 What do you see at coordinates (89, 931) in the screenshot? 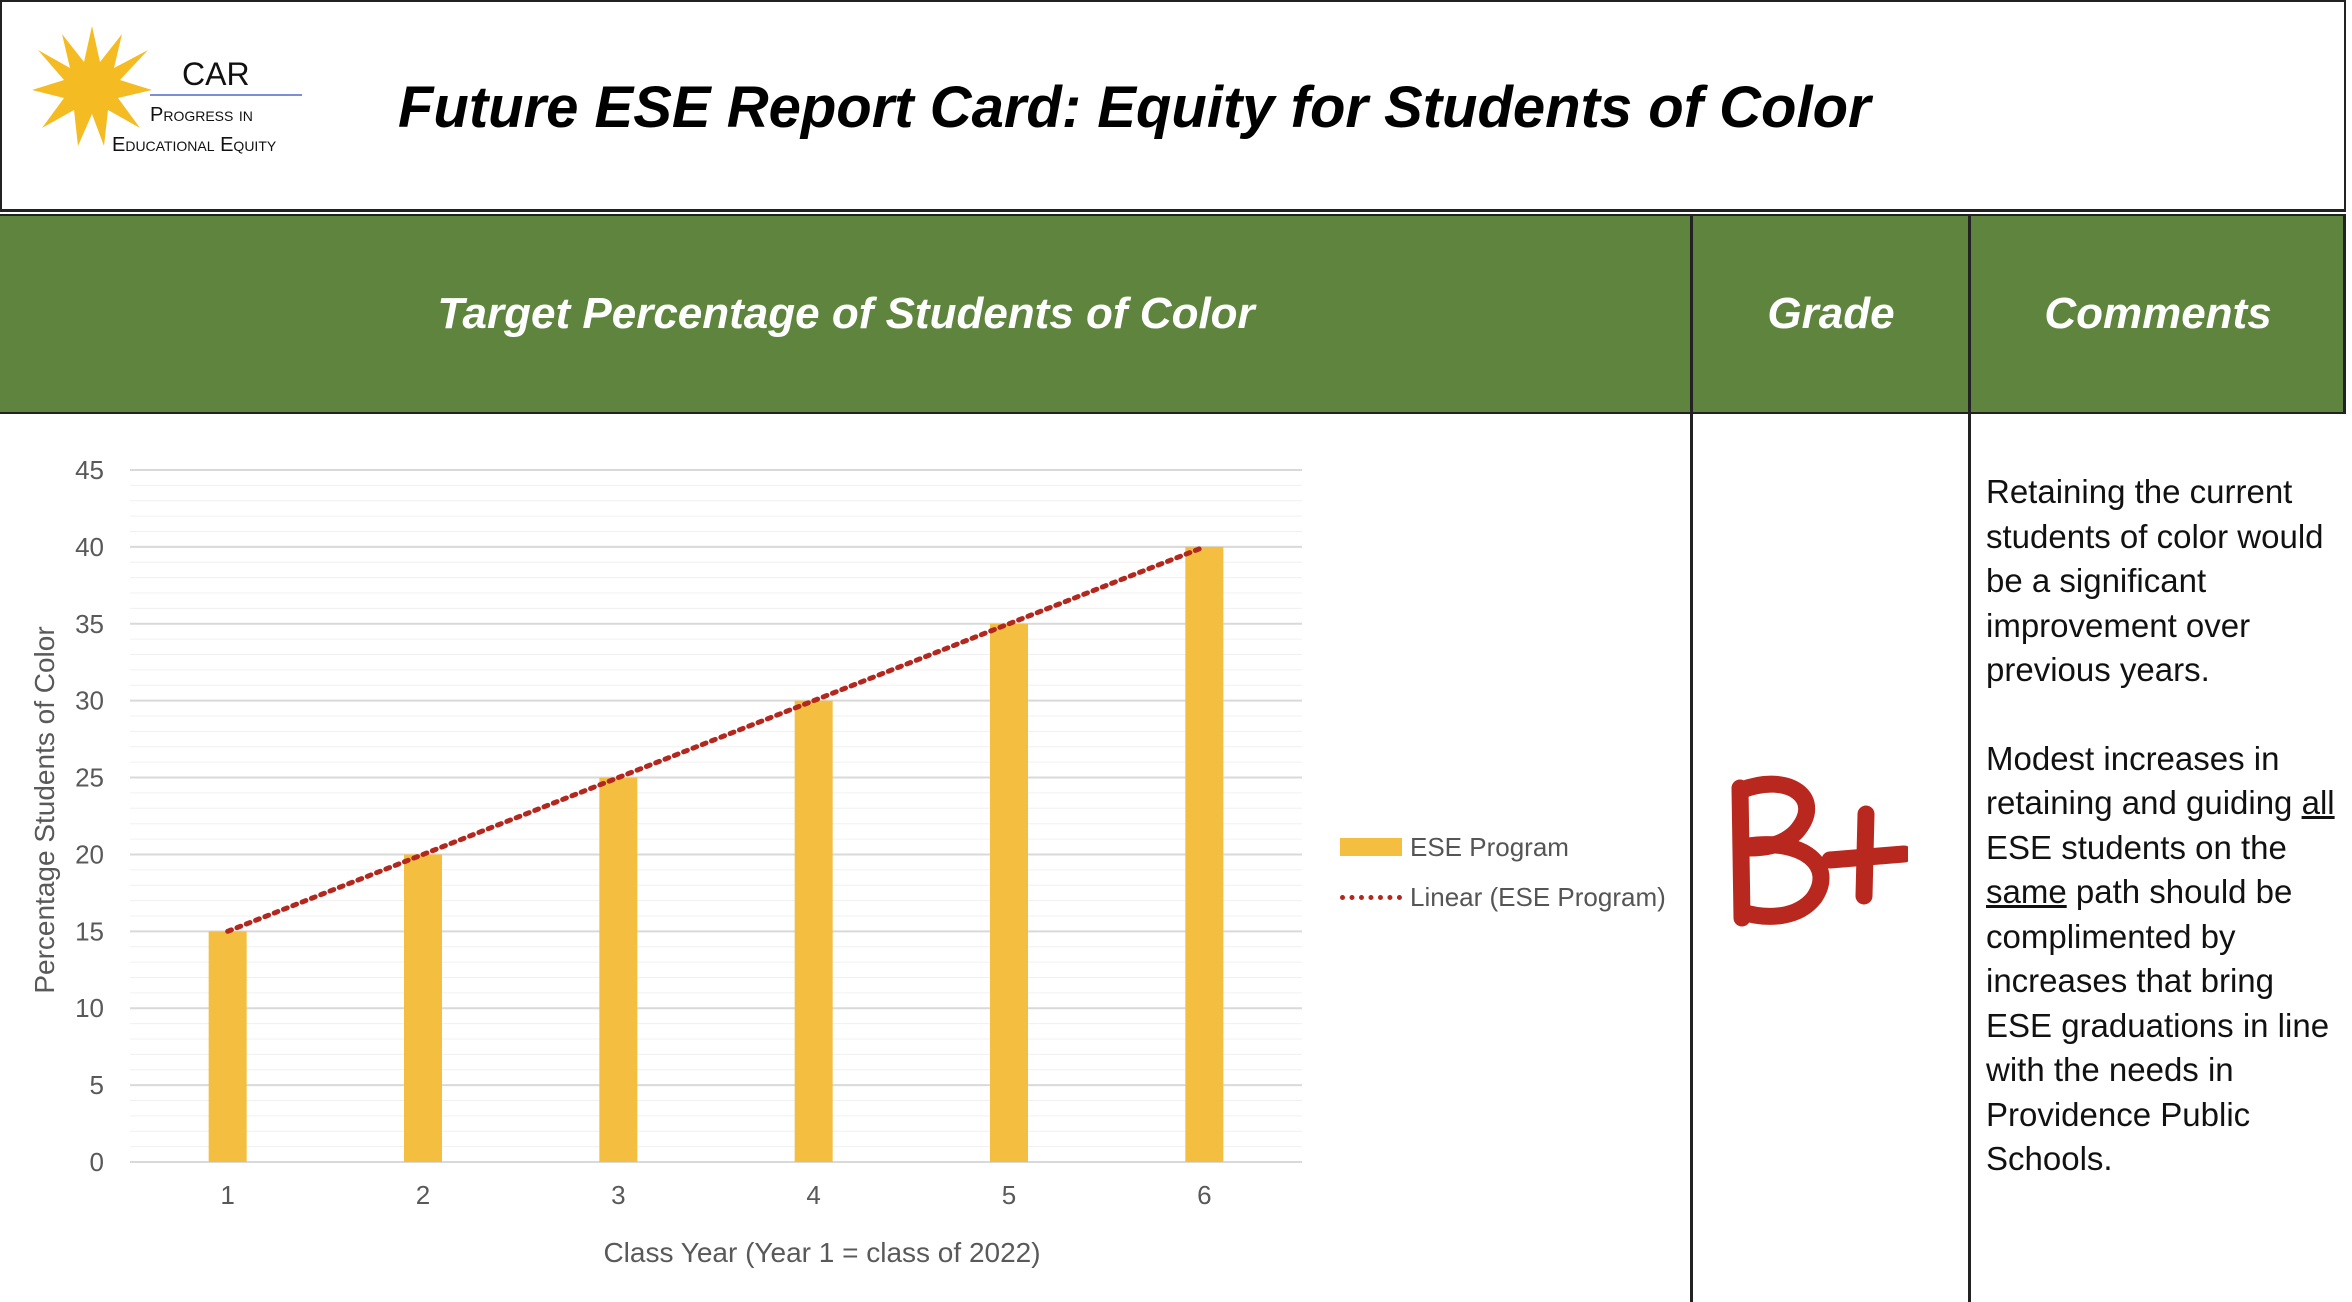
I see `y-tick-label: 15` at bounding box center [89, 931].